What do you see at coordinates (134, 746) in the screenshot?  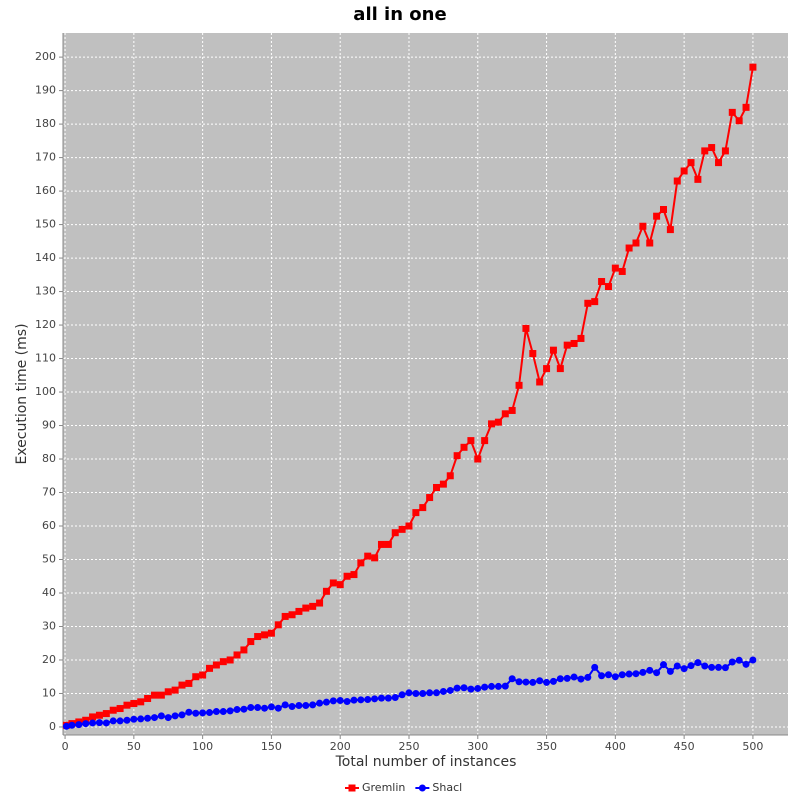 I see `x-tick-label: 50` at bounding box center [134, 746].